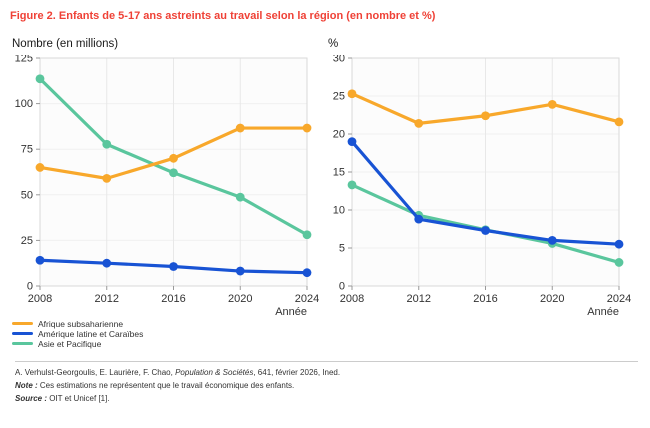 The width and height of the screenshot is (650, 428). Describe the element at coordinates (339, 173) in the screenshot. I see `y-tick-label: 15` at that location.